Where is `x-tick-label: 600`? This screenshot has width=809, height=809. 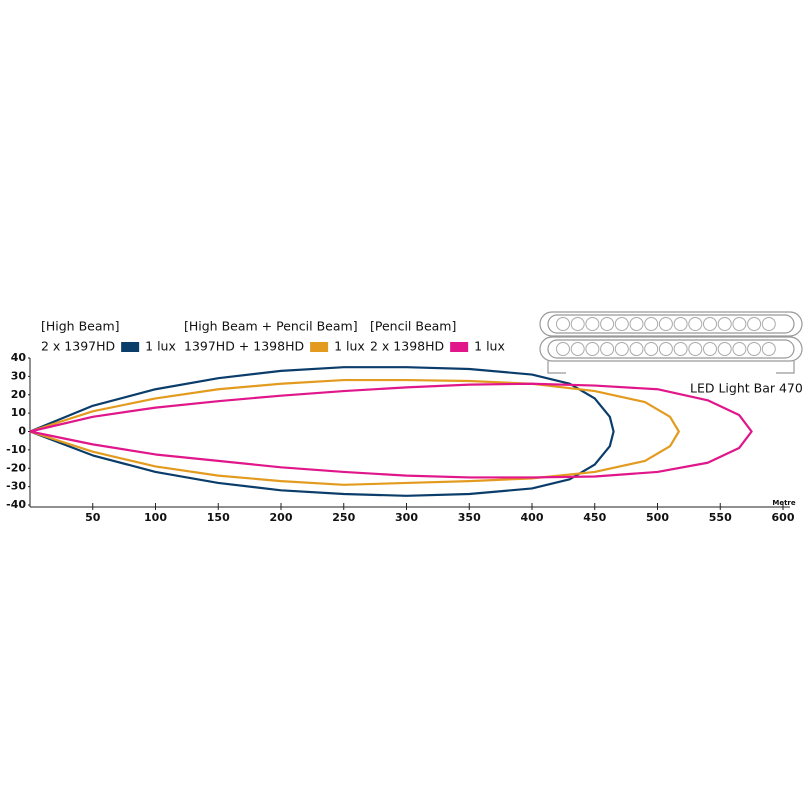
x-tick-label: 600 is located at coordinates (783, 517).